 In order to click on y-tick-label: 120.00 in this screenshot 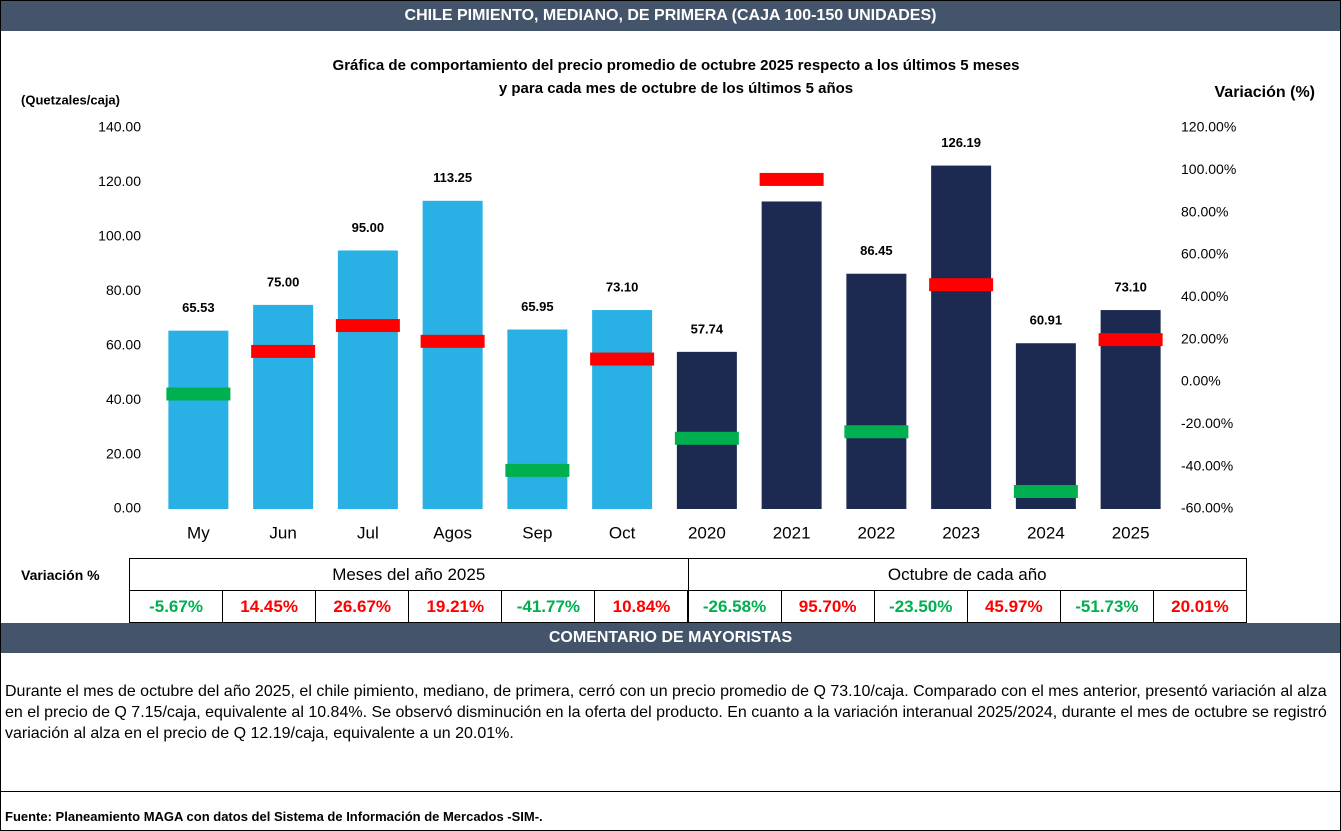, I will do `click(119, 181)`.